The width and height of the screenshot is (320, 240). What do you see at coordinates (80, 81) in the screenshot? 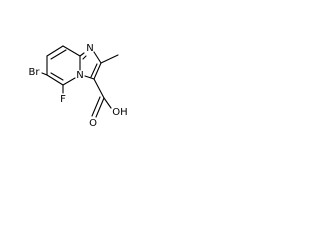
I see `bonds` at bounding box center [80, 81].